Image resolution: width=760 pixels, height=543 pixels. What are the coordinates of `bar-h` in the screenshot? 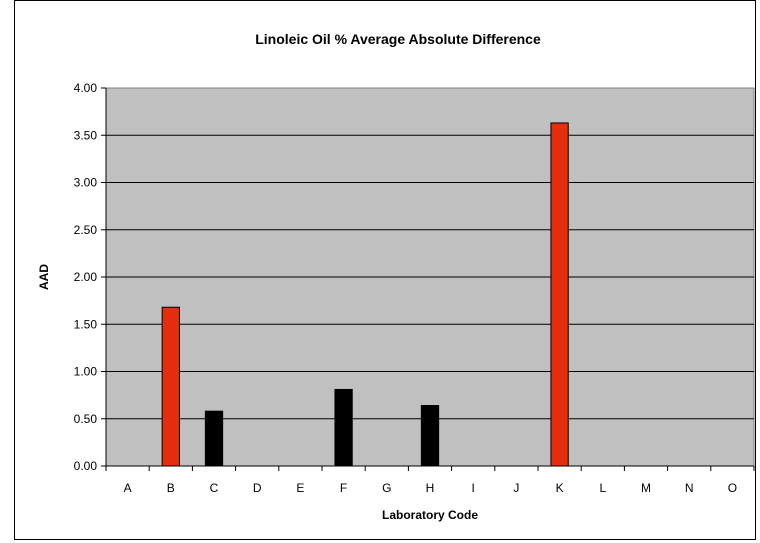 It's located at (430, 436).